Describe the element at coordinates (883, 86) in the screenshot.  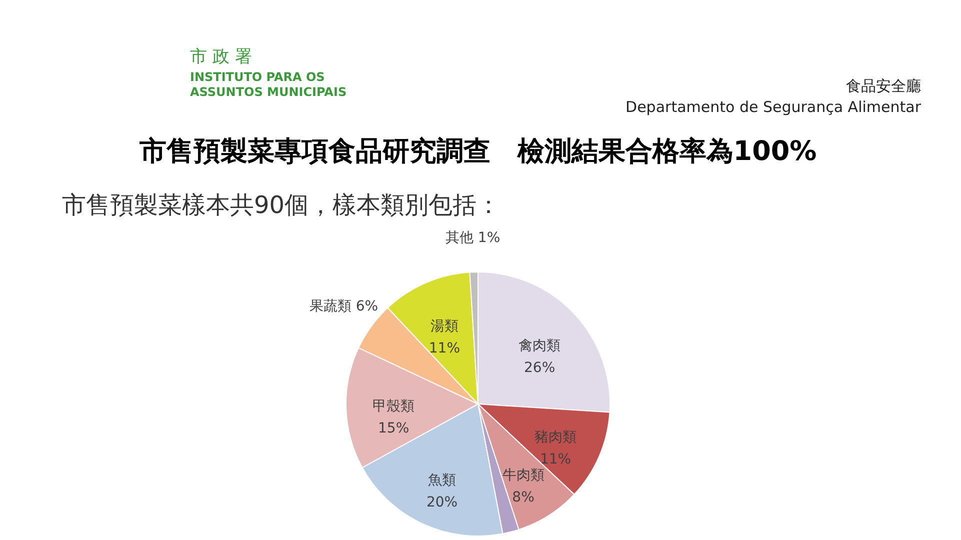
I see `text: 食品安全廳` at that location.